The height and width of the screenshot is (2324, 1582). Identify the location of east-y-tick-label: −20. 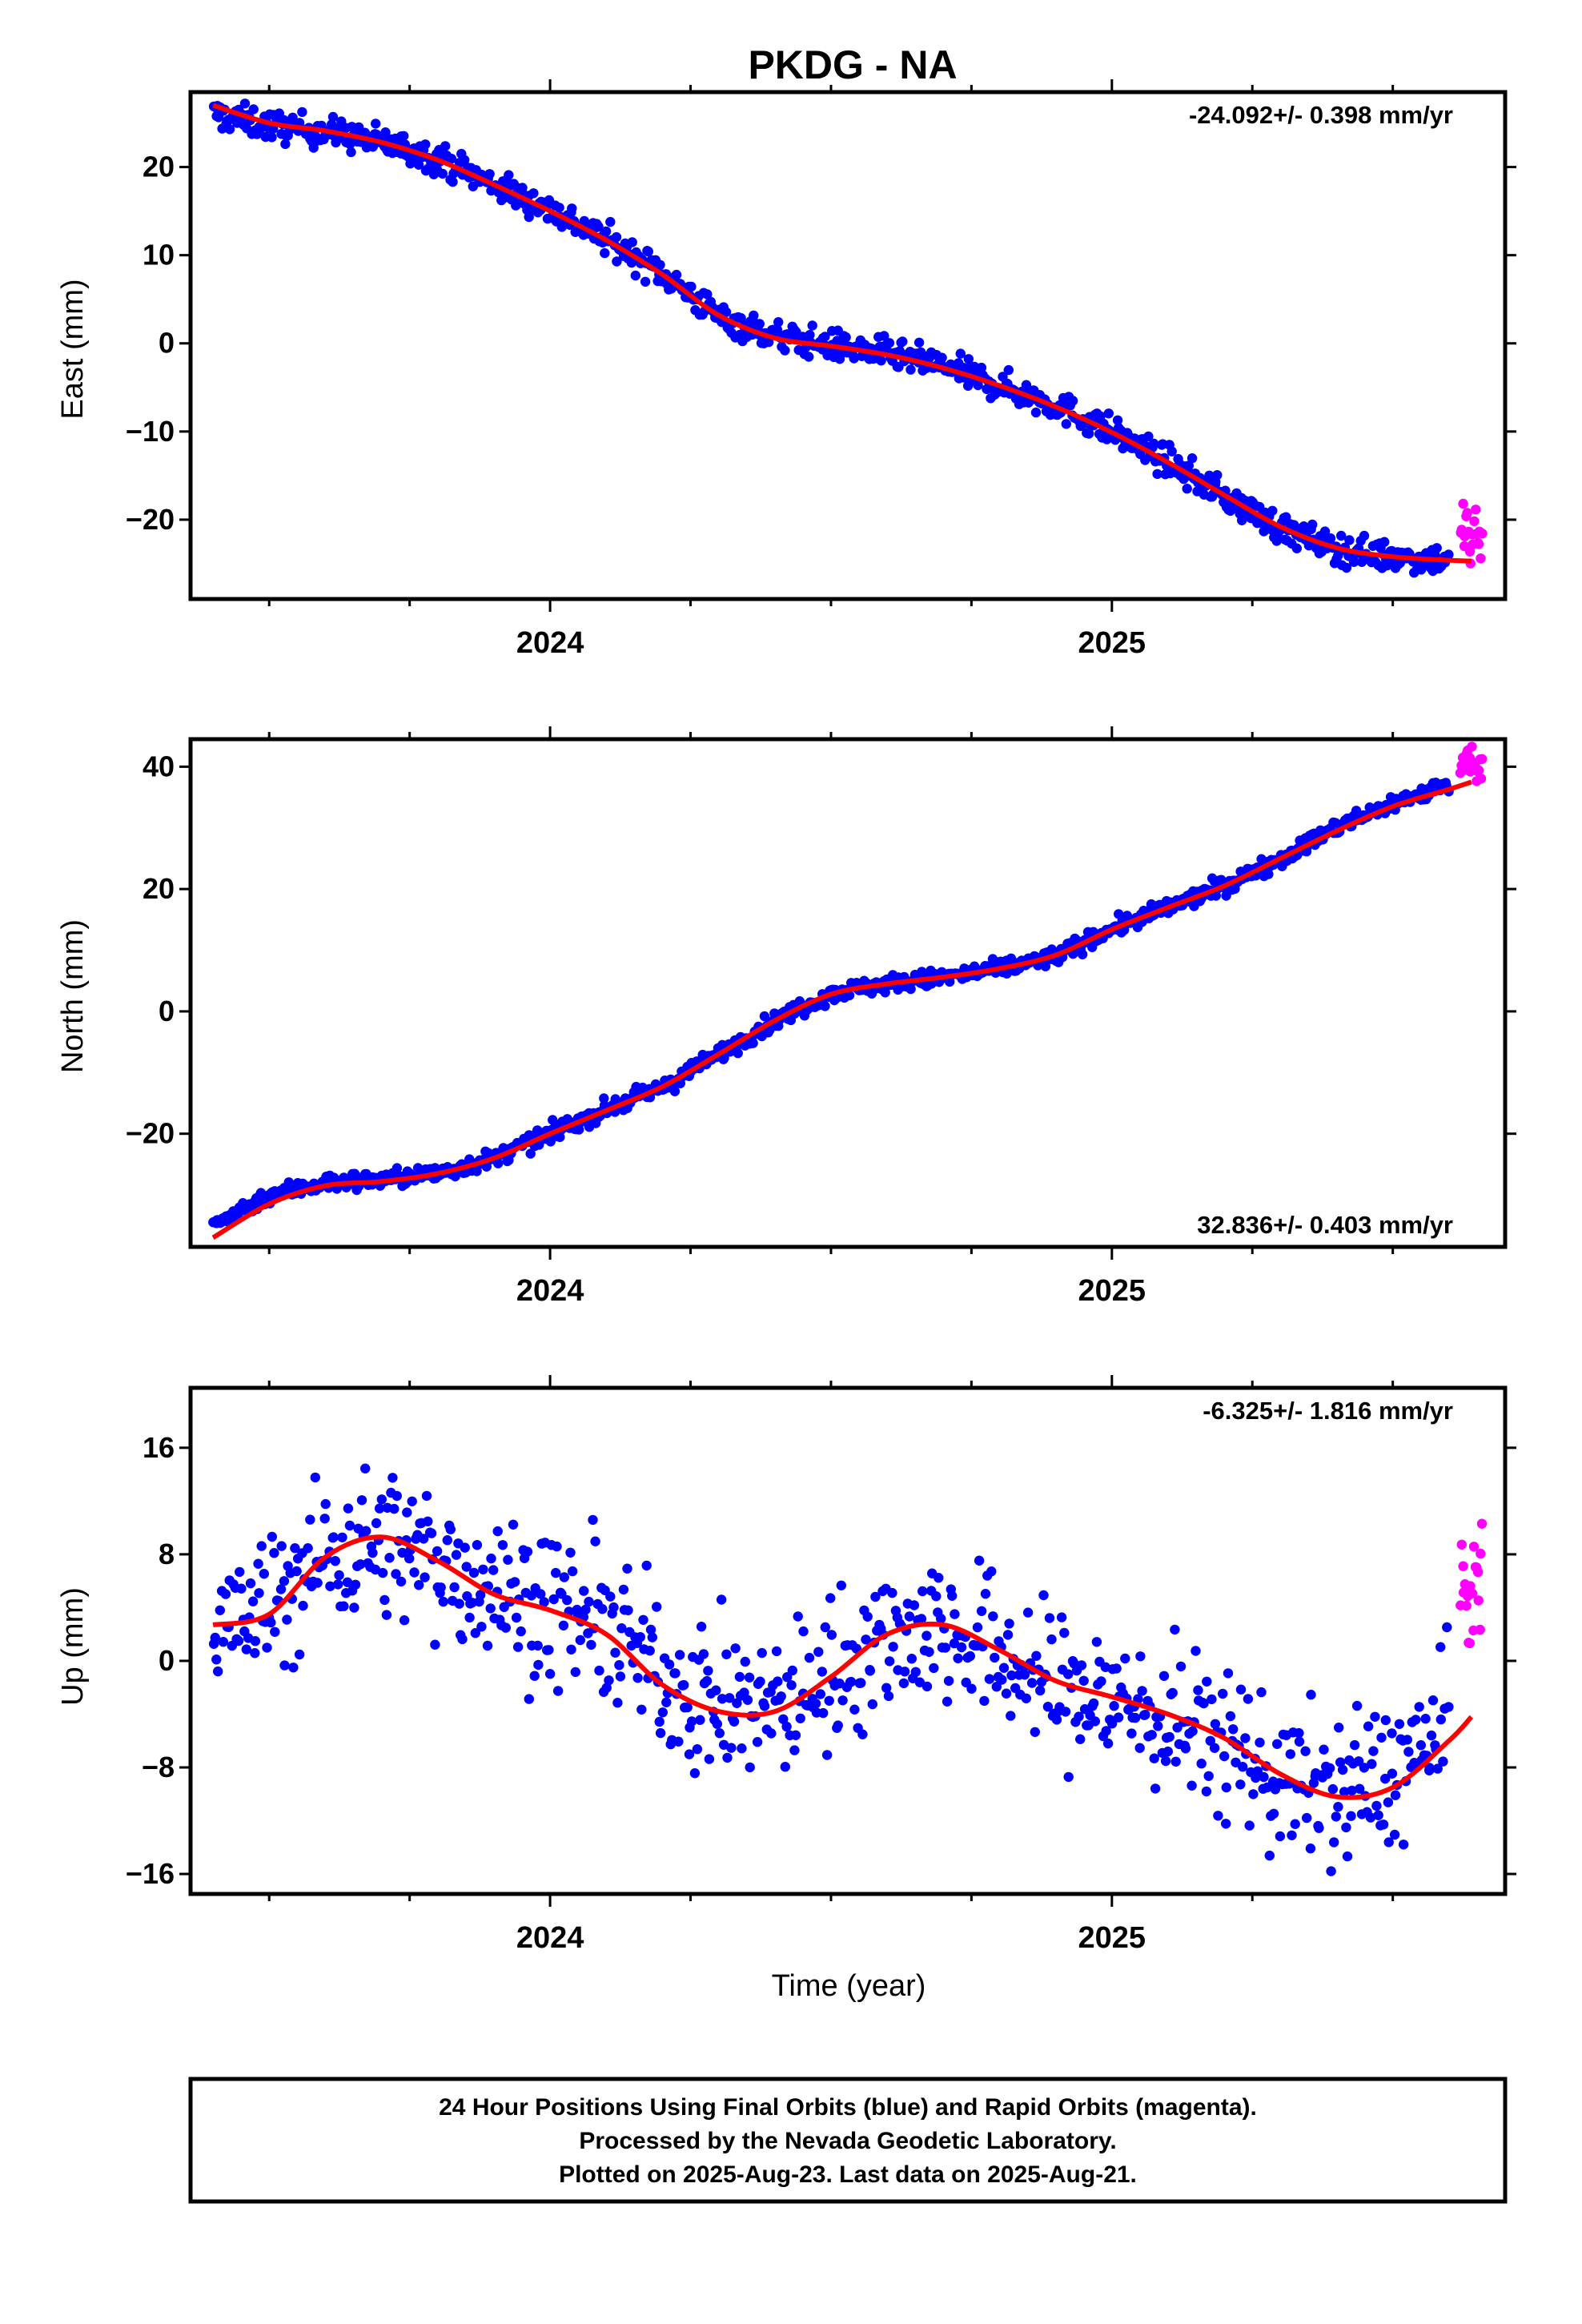
(151, 519).